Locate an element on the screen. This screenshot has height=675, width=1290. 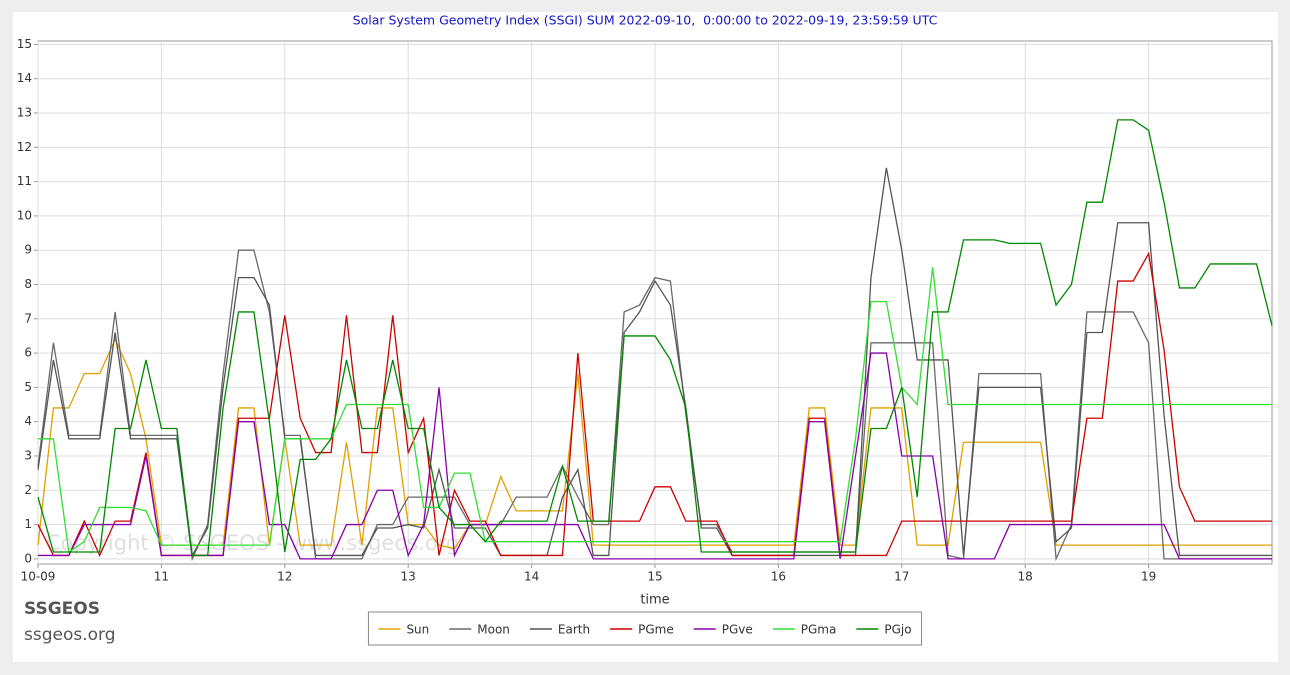
y-tick-label: 9 is located at coordinates (28, 250).